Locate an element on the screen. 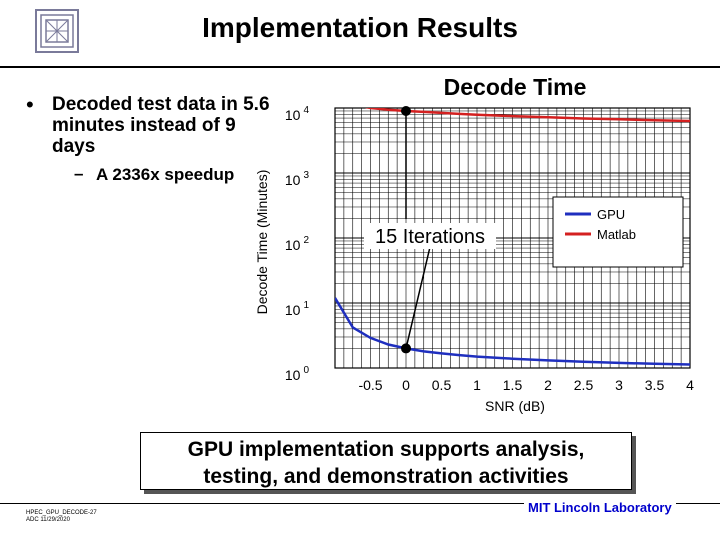  x-tick-label: 2 is located at coordinates (548, 385).